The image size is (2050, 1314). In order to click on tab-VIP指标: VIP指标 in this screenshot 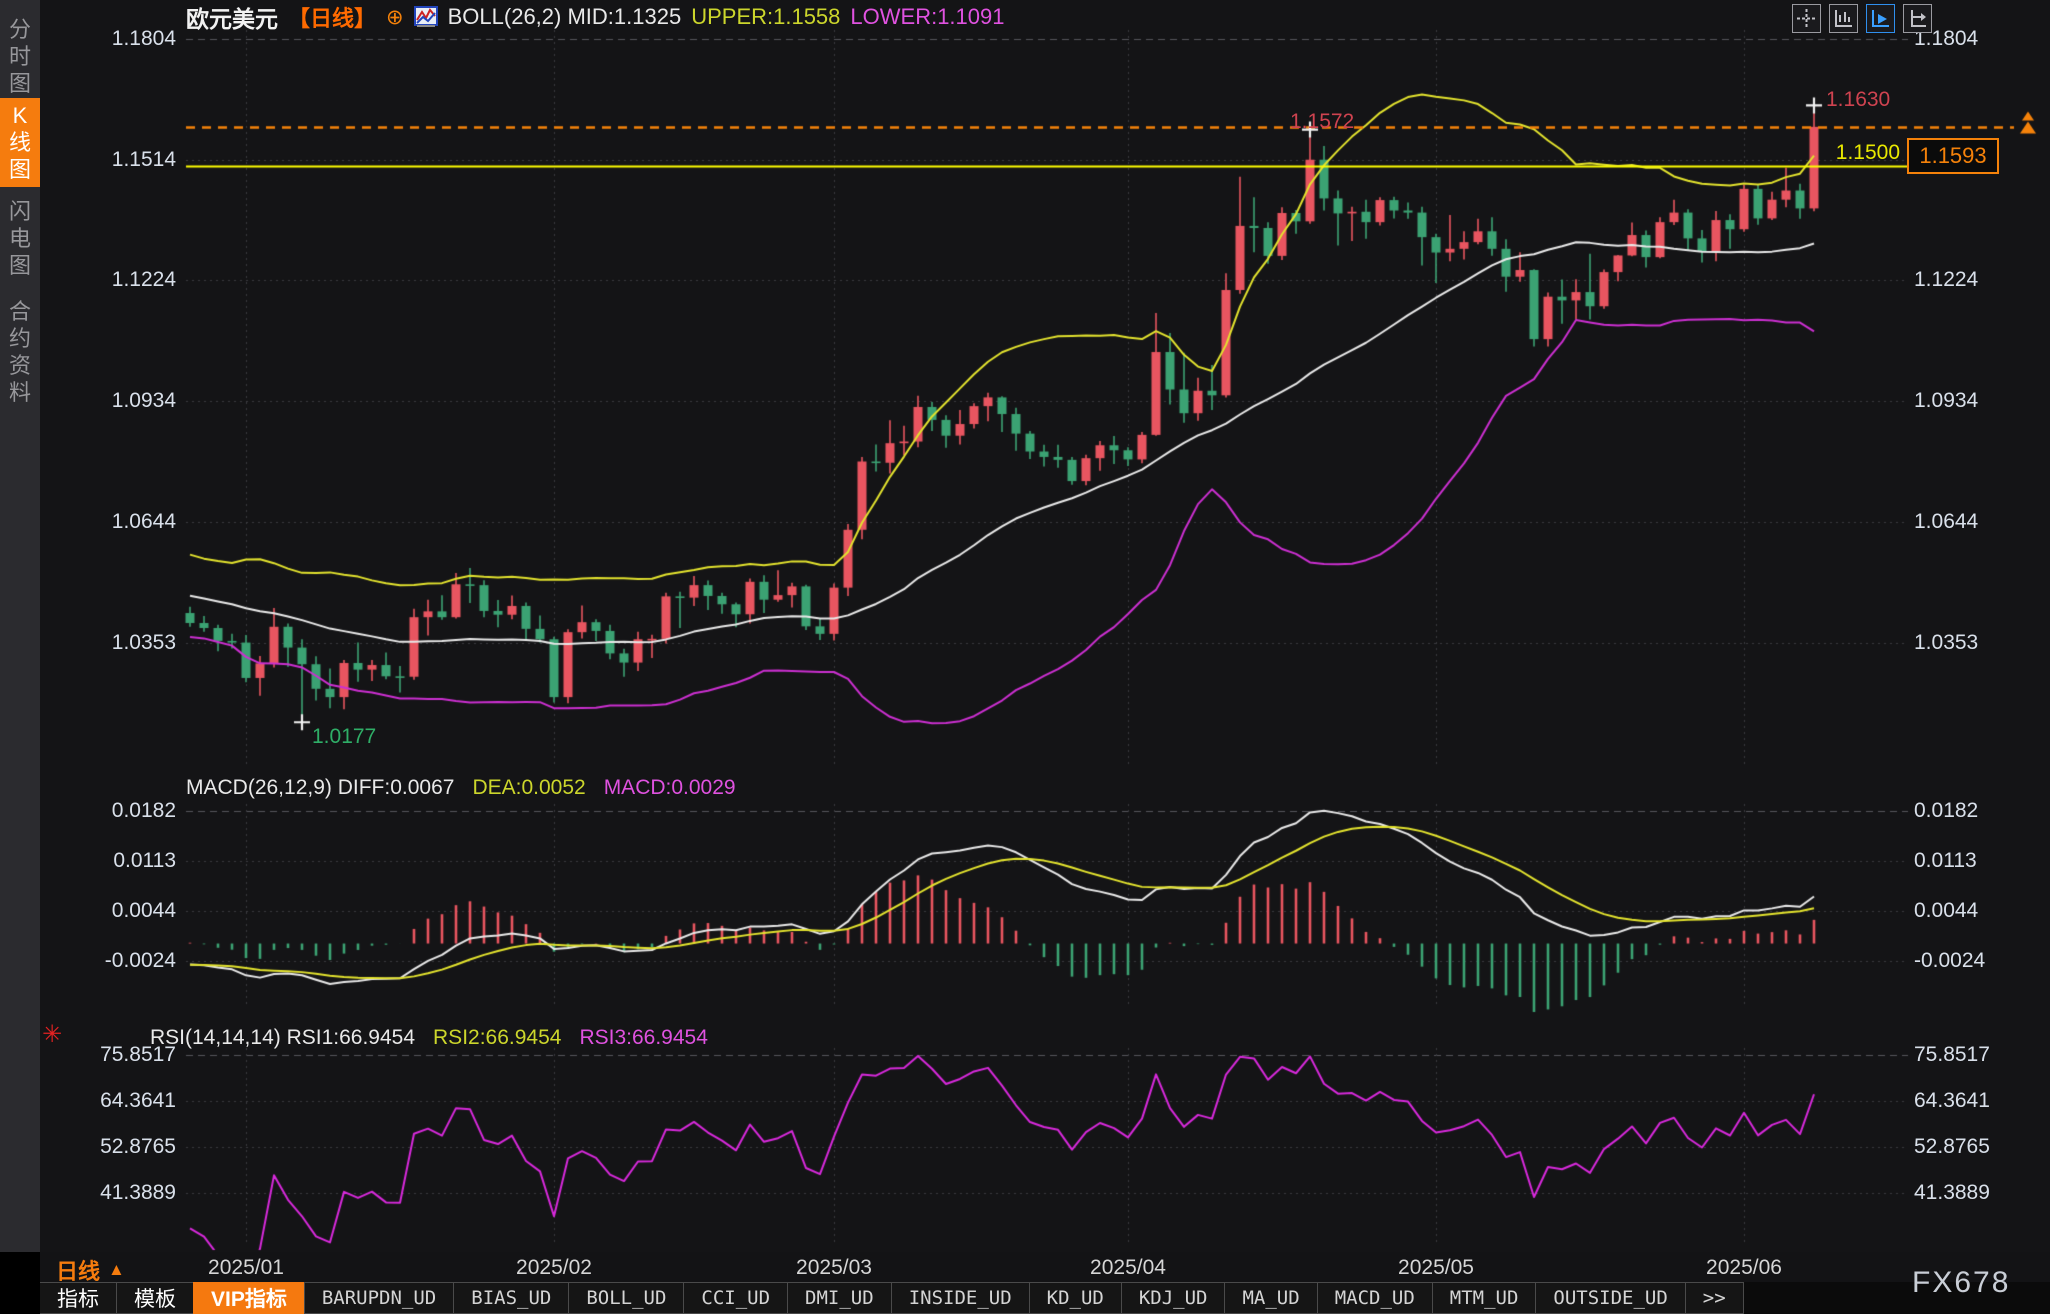, I will do `click(249, 1298)`.